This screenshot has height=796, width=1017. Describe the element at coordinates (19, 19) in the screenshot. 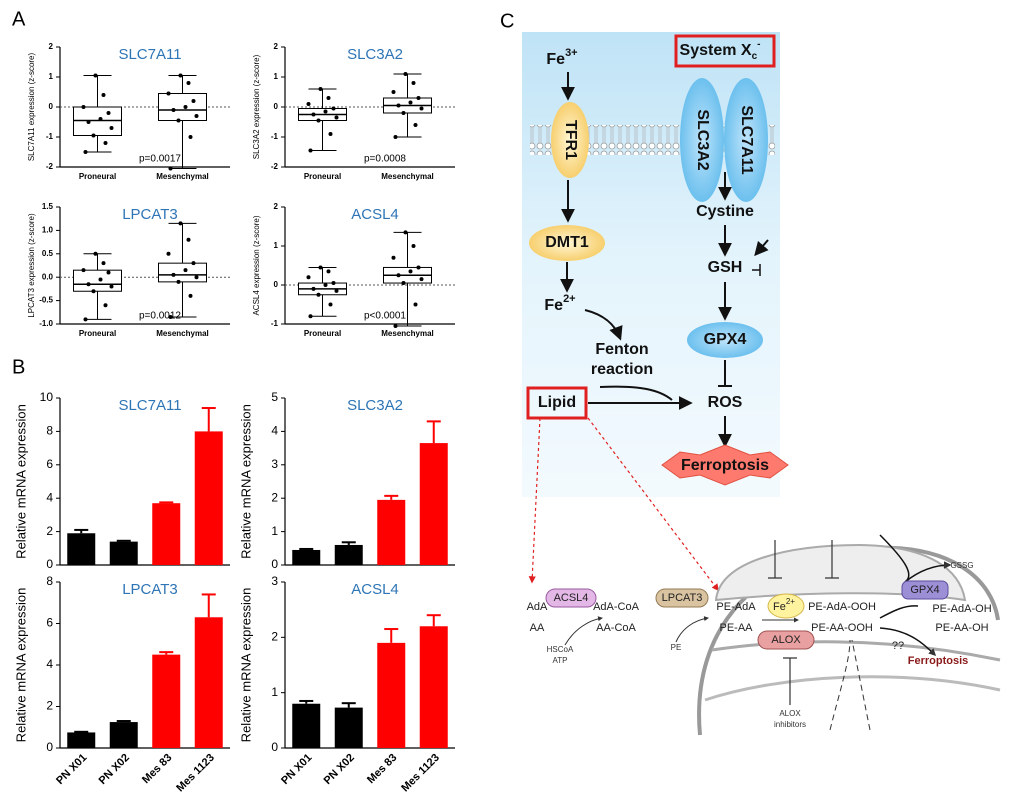

I see `panel-label: A` at that location.